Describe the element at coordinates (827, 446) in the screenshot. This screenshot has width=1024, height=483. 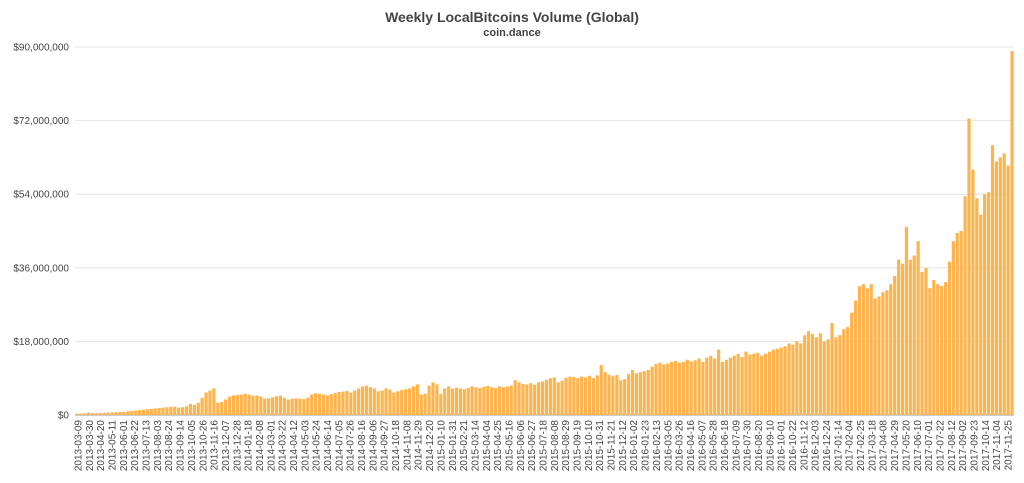
I see `x-tick-label: 2016-12-24` at that location.